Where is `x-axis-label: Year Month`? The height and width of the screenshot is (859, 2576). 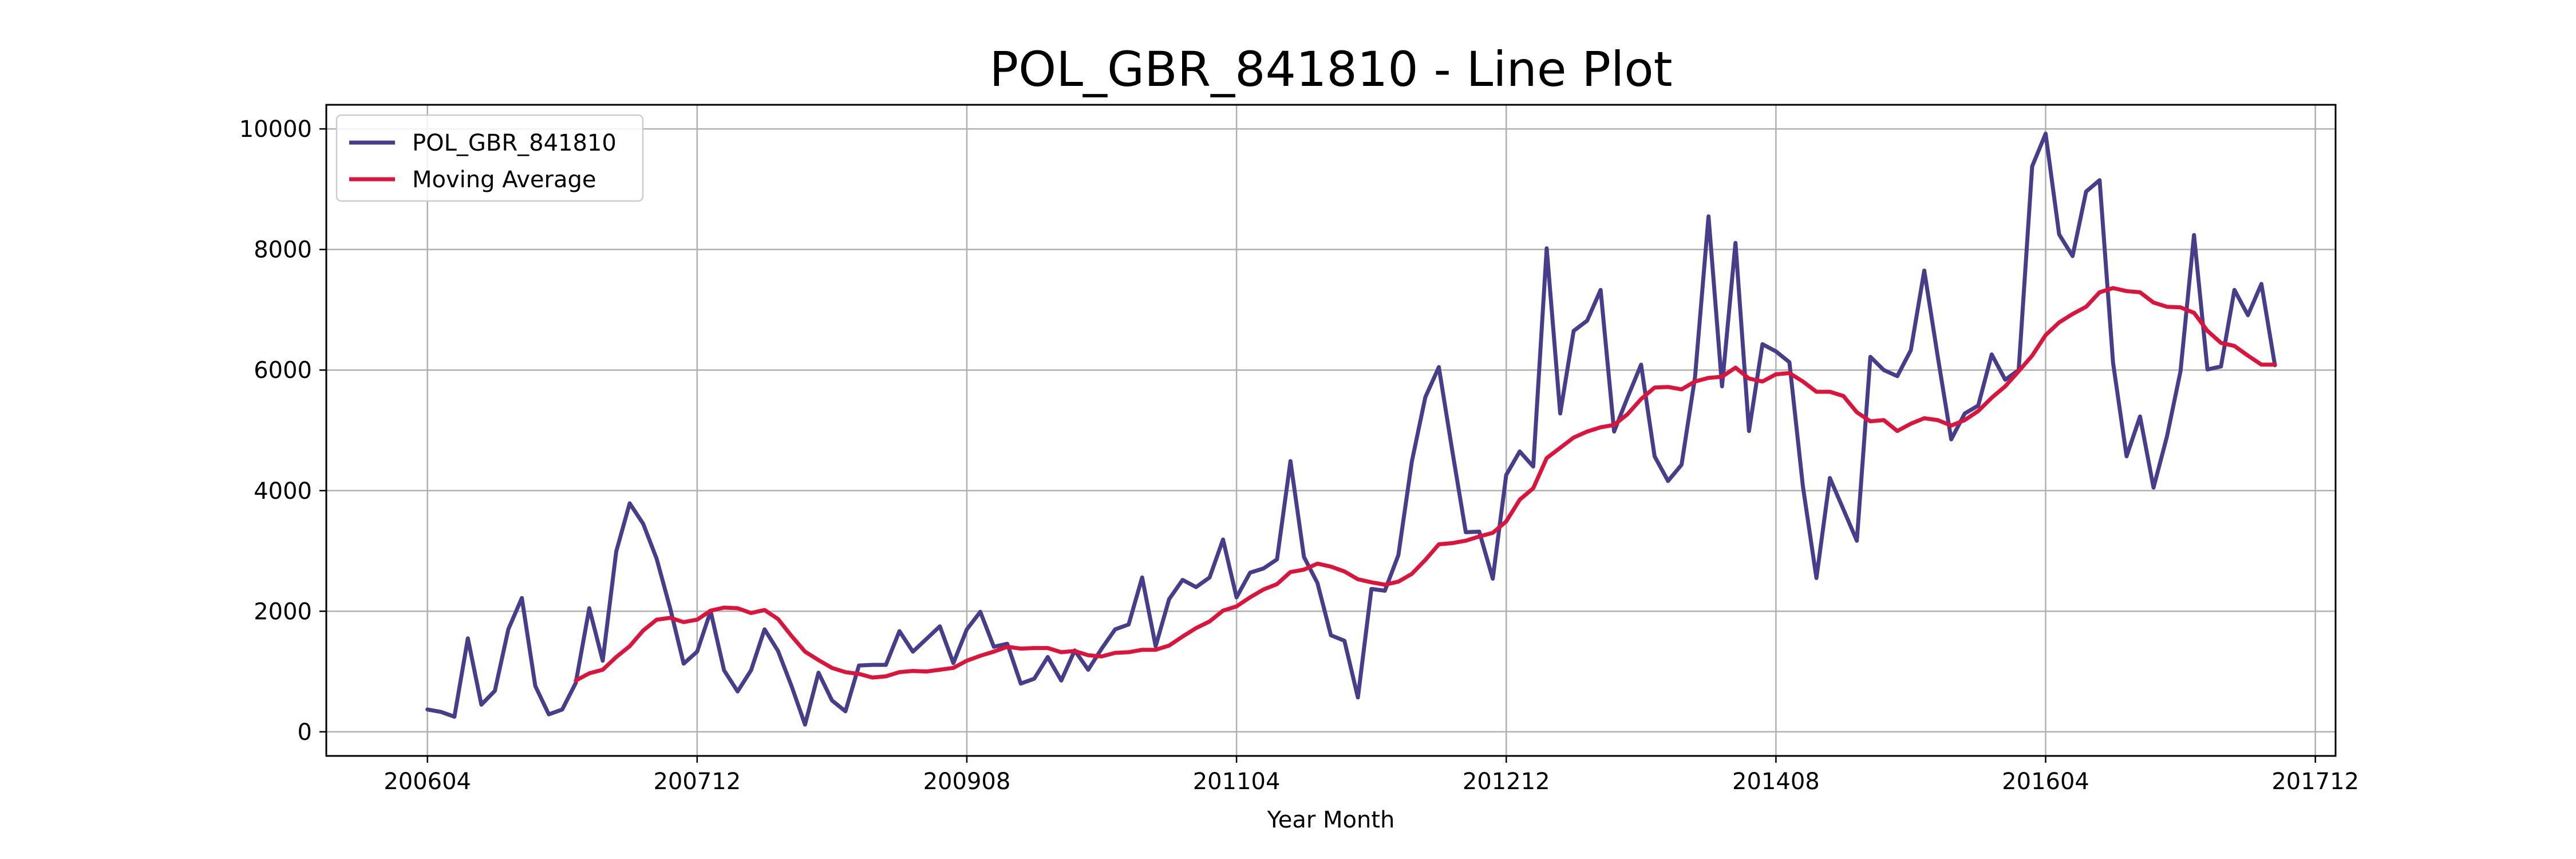 x-axis-label: Year Month is located at coordinates (1331, 820).